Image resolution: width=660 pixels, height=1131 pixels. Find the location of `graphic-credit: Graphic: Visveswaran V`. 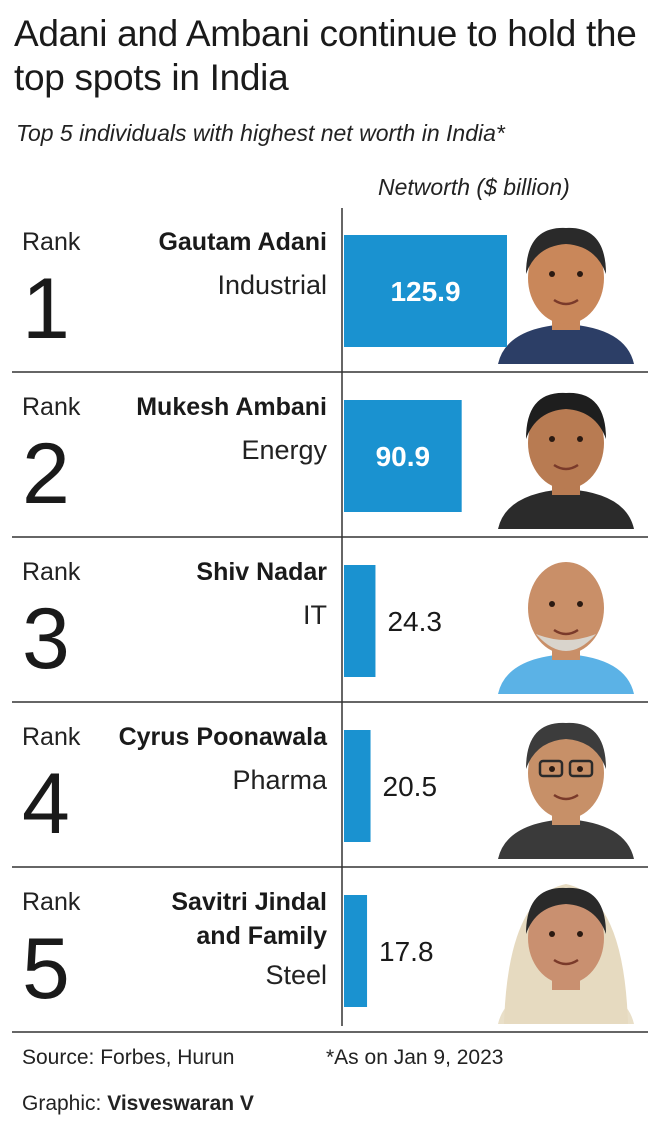

graphic-credit: Graphic: Visveswaran V is located at coordinates (138, 1104).